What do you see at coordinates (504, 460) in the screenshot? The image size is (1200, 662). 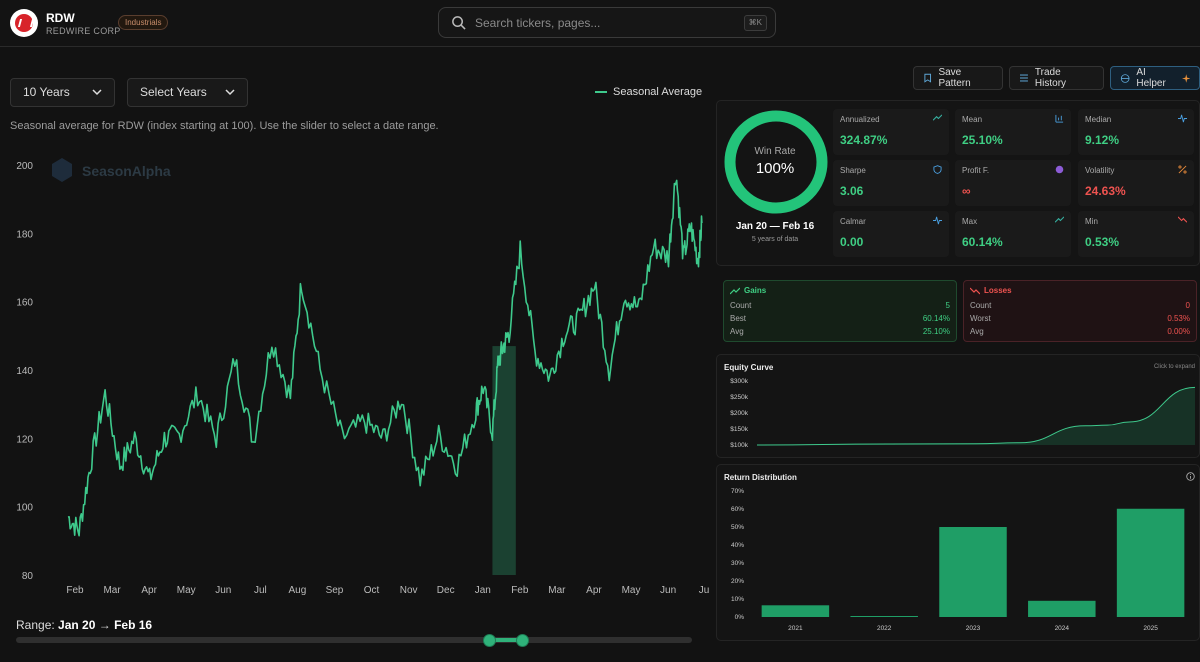 I see `selected-range-highlight` at bounding box center [504, 460].